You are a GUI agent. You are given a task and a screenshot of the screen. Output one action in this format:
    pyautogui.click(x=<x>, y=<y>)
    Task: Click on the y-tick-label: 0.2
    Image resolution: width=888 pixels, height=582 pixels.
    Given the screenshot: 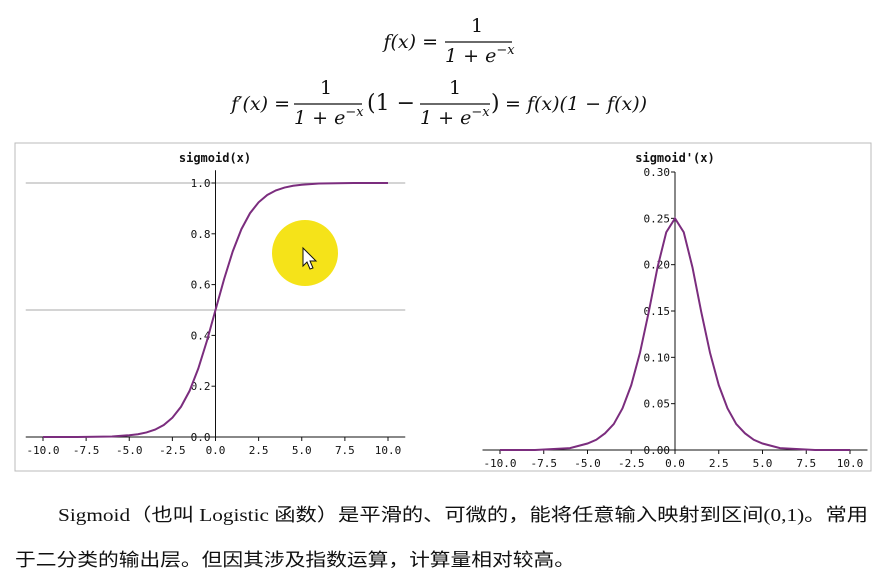 What is the action you would take?
    pyautogui.click(x=201, y=386)
    